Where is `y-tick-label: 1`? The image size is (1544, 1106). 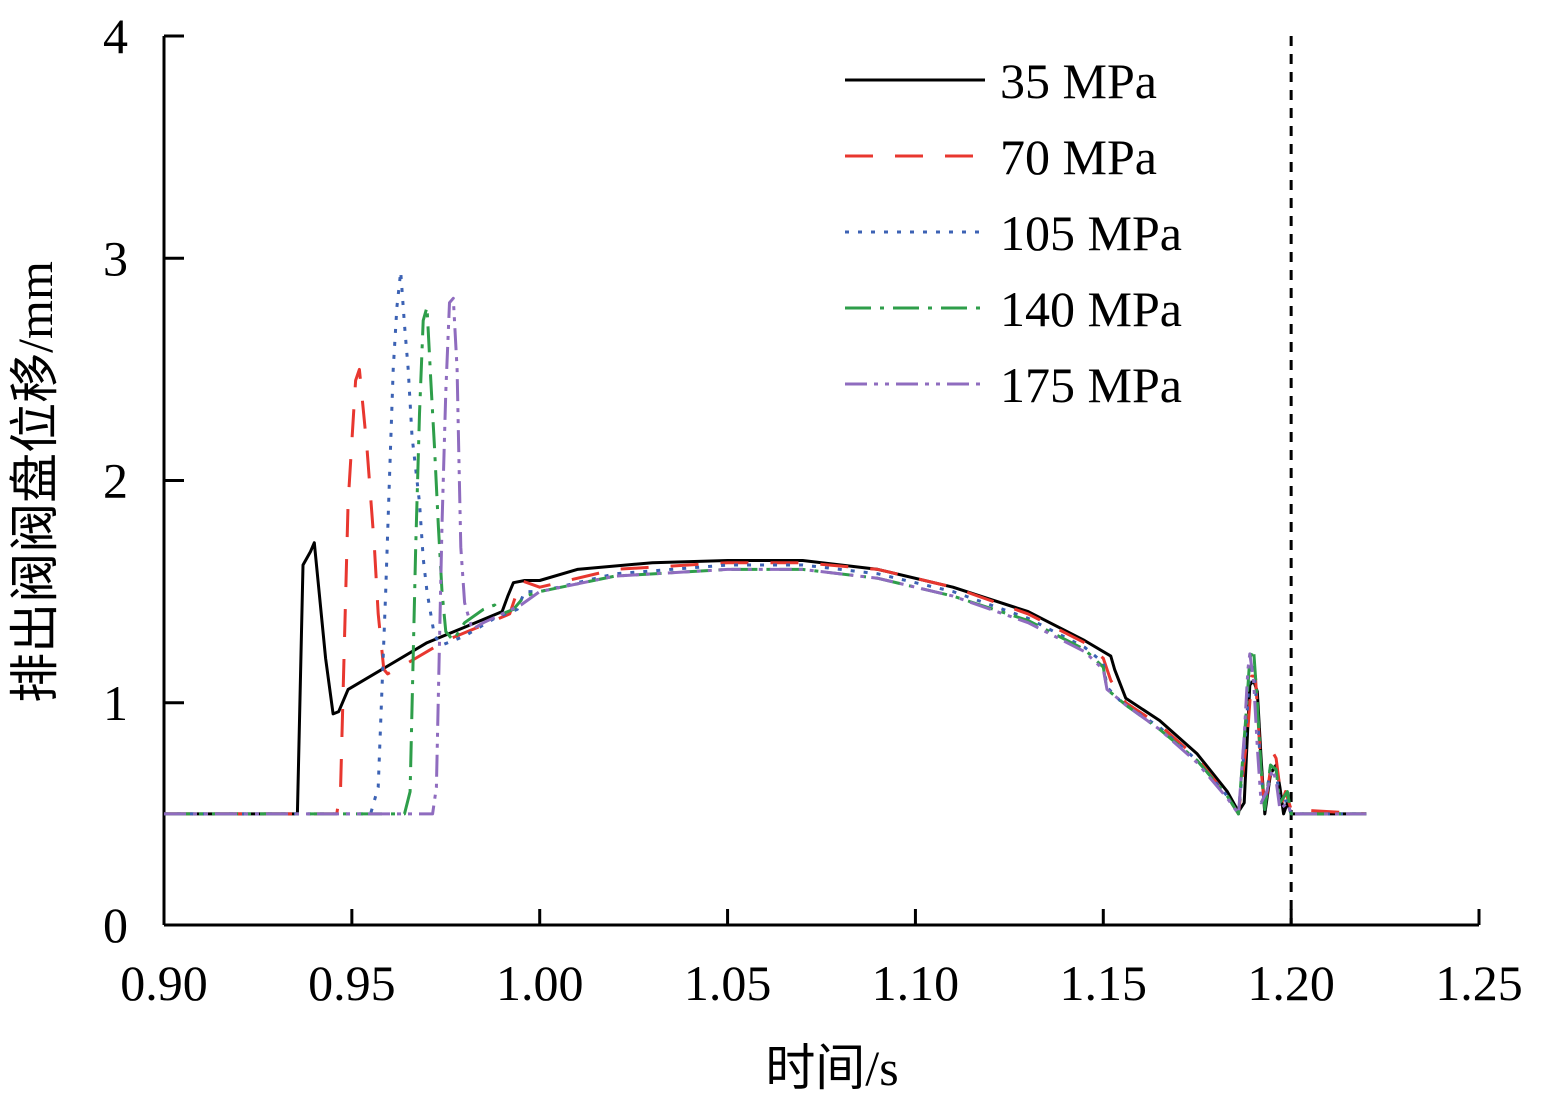 y-tick-label: 1 is located at coordinates (115, 703).